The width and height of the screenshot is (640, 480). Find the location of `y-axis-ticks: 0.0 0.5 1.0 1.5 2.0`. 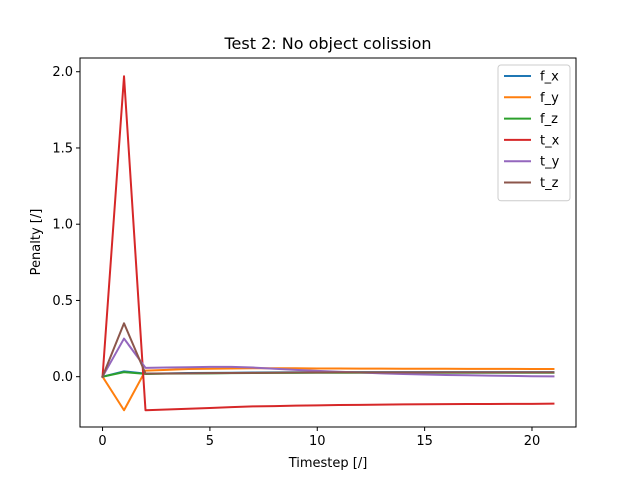

y-axis-ticks: 0.0 0.5 1.0 1.5 2.0 is located at coordinates (66, 225).